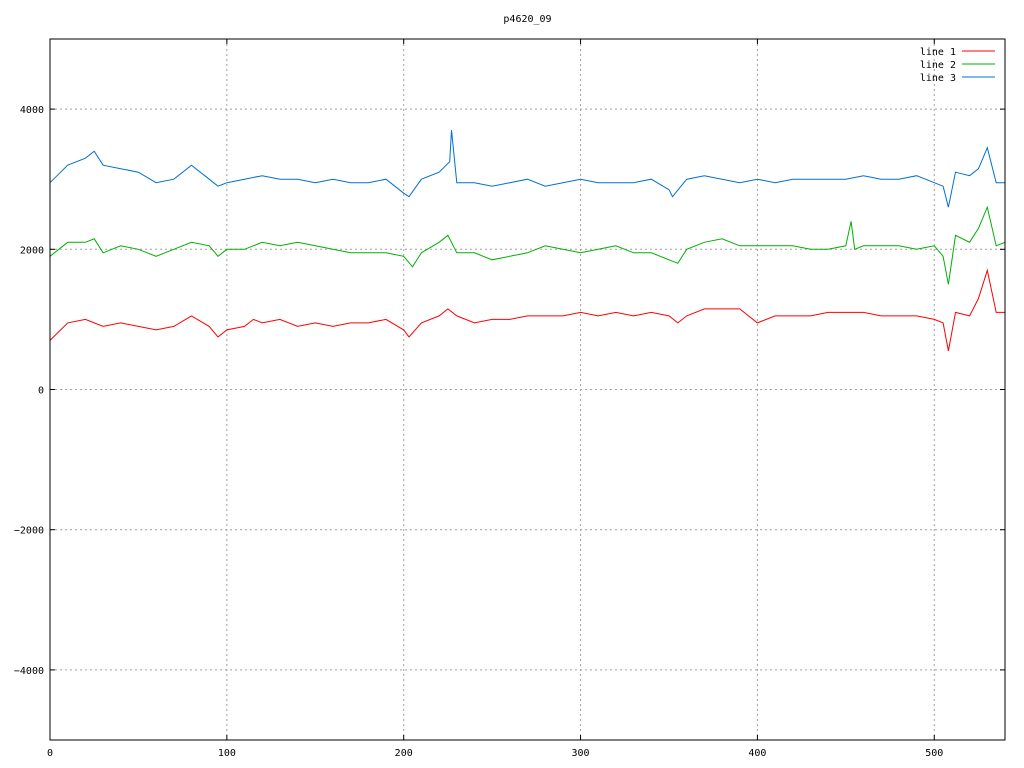 The width and height of the screenshot is (1024, 768). What do you see at coordinates (938, 65) in the screenshot?
I see `legend-label-2: line 2` at bounding box center [938, 65].